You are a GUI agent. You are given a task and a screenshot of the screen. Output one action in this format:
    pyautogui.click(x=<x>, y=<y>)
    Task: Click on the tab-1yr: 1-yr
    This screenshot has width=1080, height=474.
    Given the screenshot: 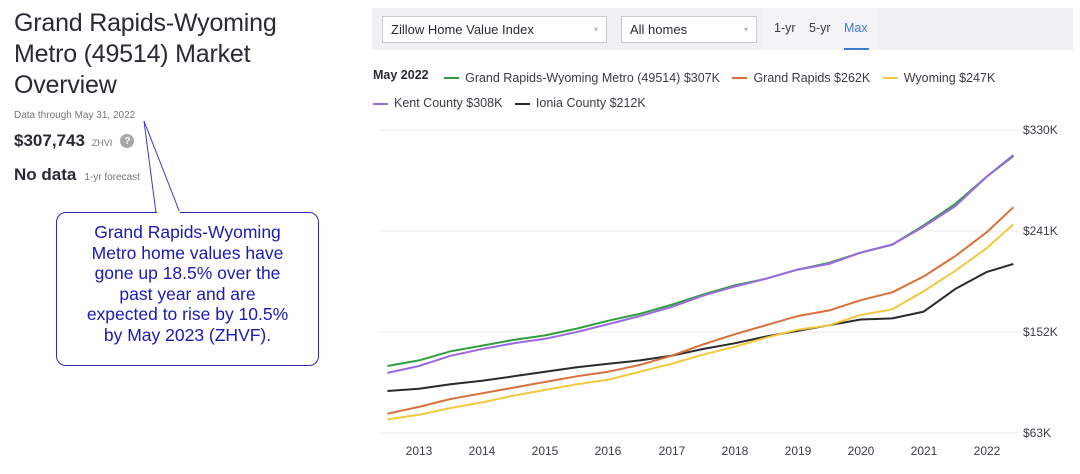 What is the action you would take?
    pyautogui.click(x=785, y=28)
    